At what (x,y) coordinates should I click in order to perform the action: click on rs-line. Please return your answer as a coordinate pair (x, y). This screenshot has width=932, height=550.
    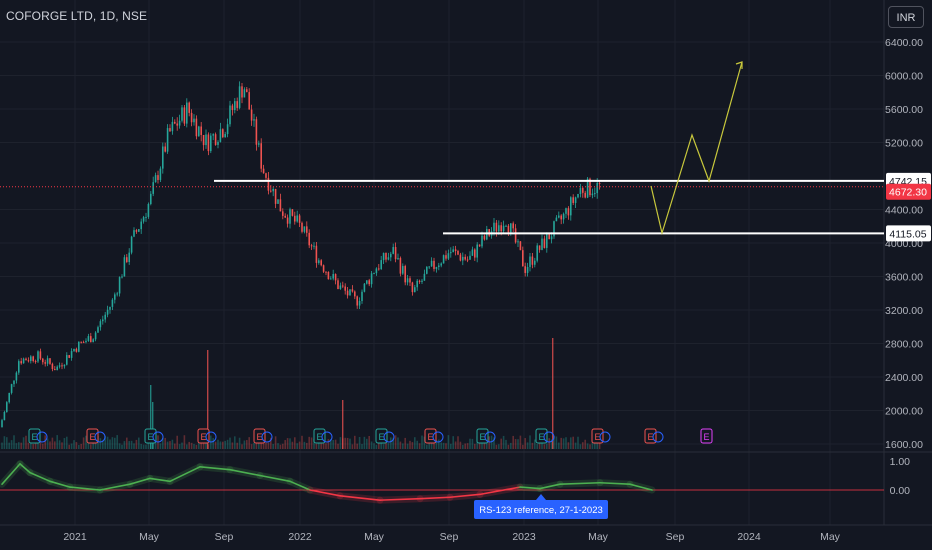
    Looking at the image, I should click on (500, 491).